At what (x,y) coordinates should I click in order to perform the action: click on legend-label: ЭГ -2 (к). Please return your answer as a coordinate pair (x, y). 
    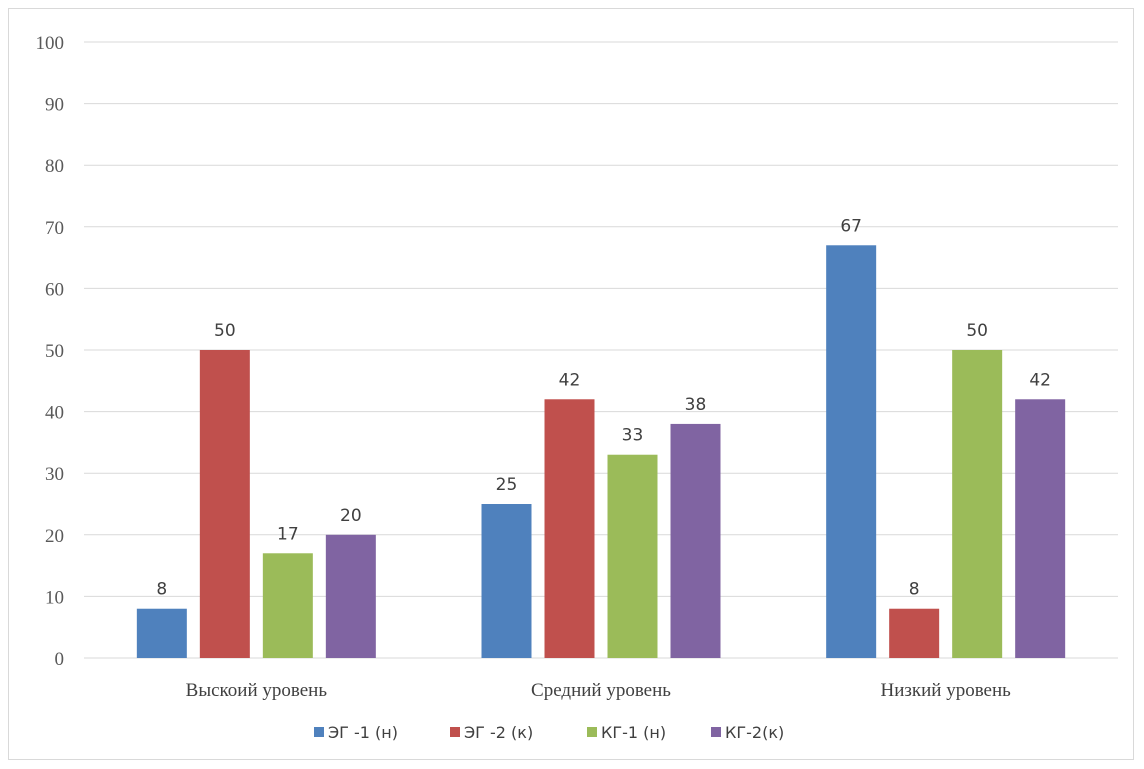
    Looking at the image, I should click on (498, 732).